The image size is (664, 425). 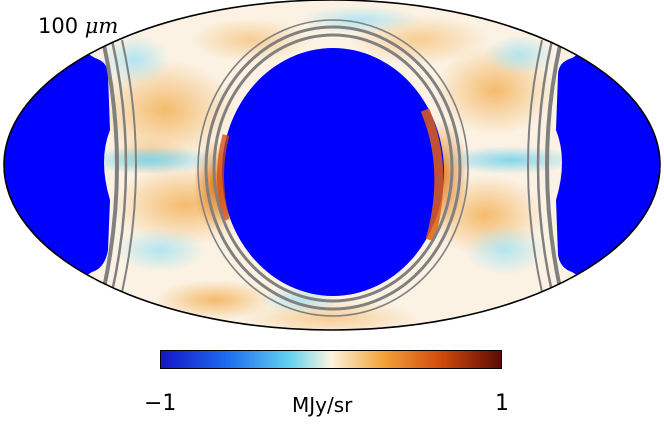 I want to click on band-unit: μm, so click(x=101, y=26).